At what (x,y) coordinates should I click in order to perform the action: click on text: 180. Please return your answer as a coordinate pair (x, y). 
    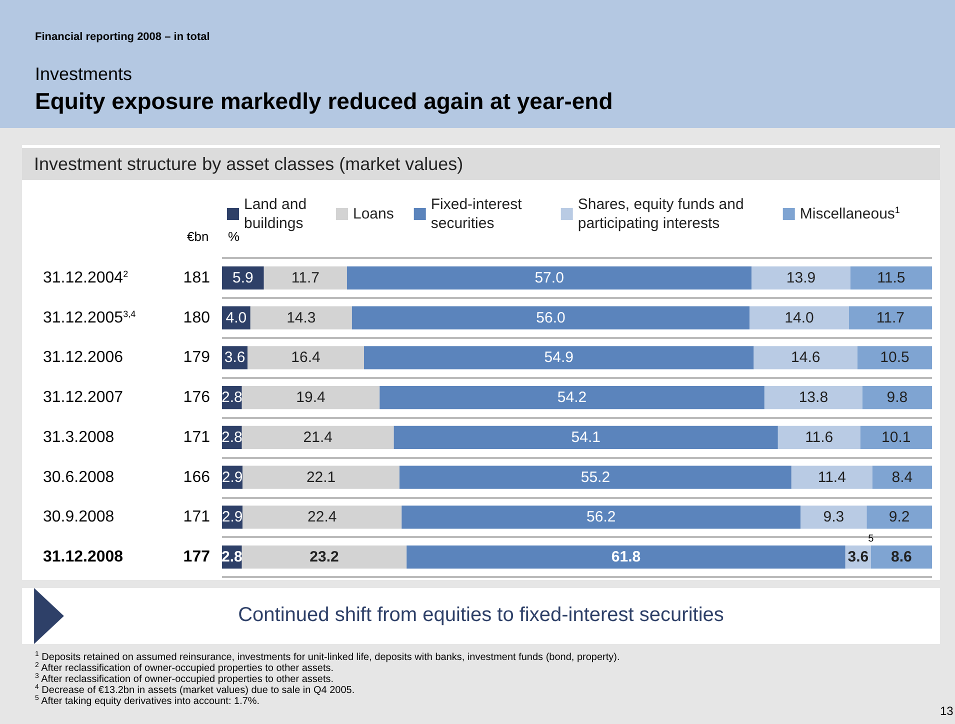
    Looking at the image, I should click on (196, 317).